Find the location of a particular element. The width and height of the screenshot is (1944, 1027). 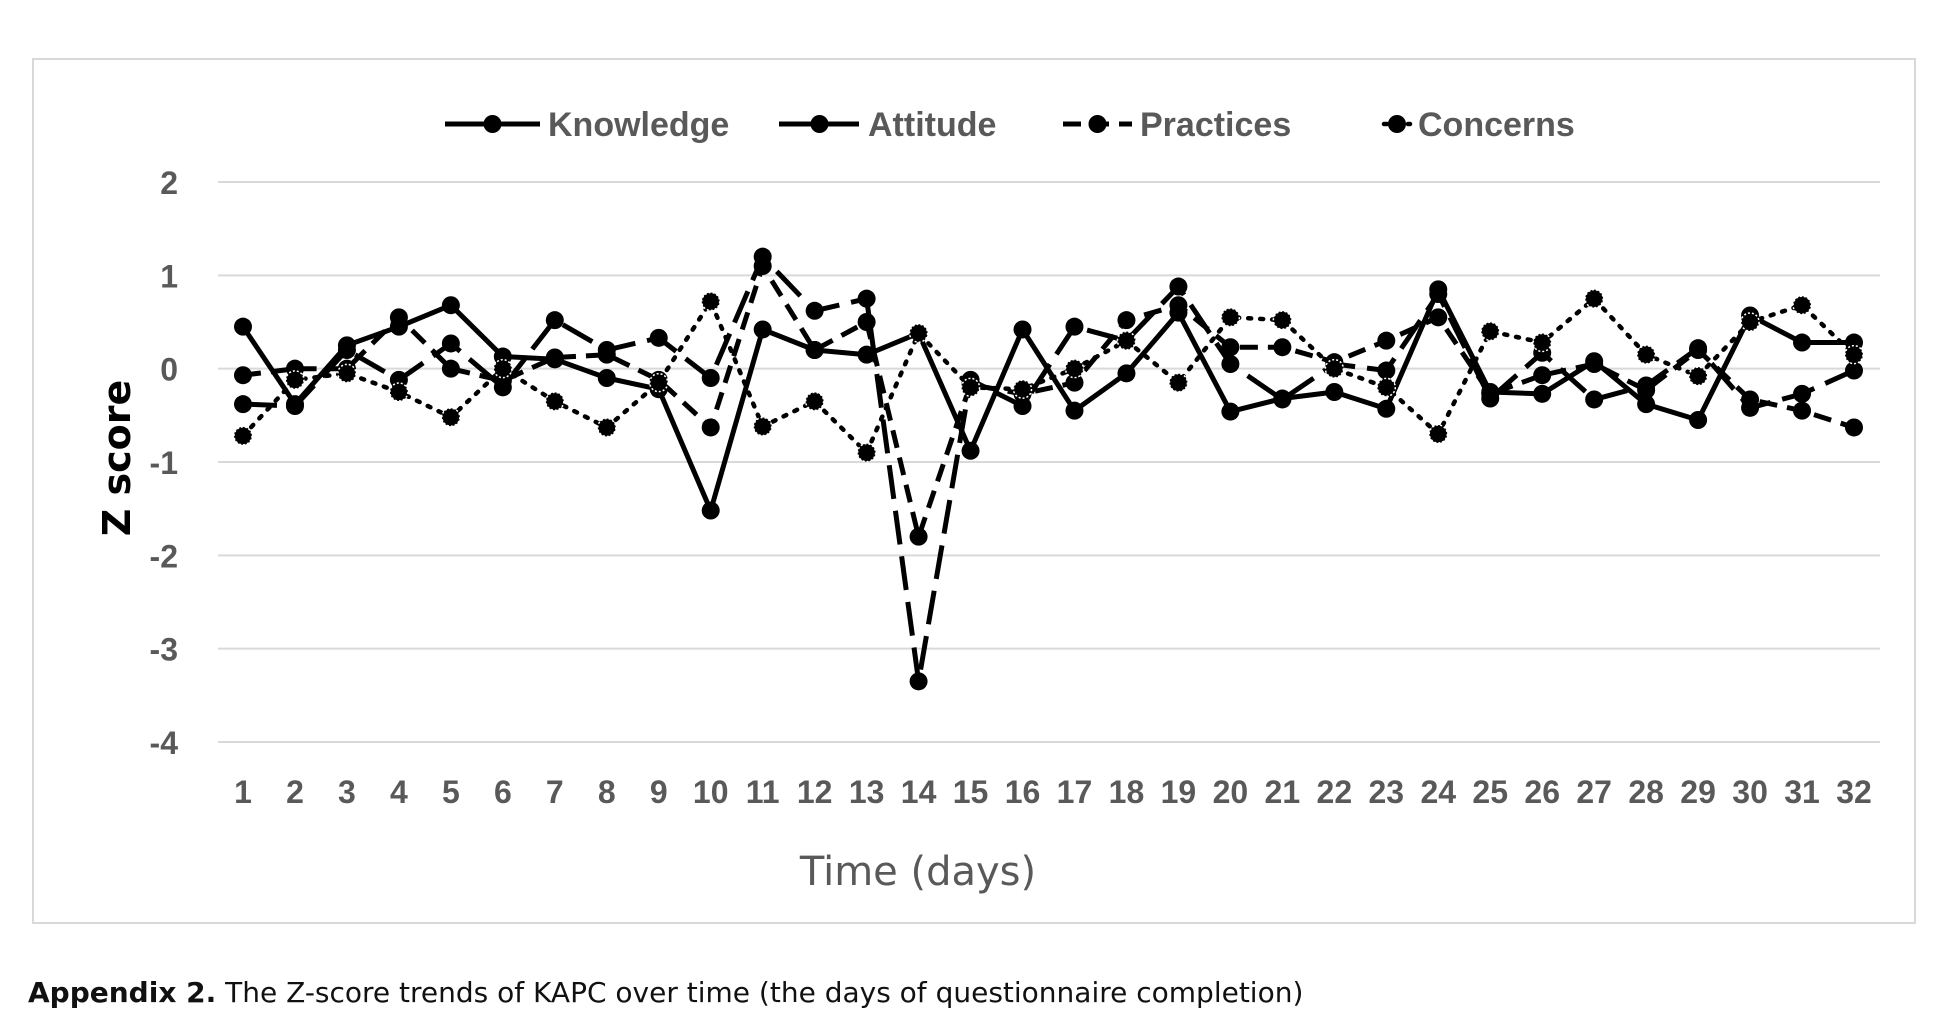

legend-item-practices: Practices is located at coordinates (1177, 125).